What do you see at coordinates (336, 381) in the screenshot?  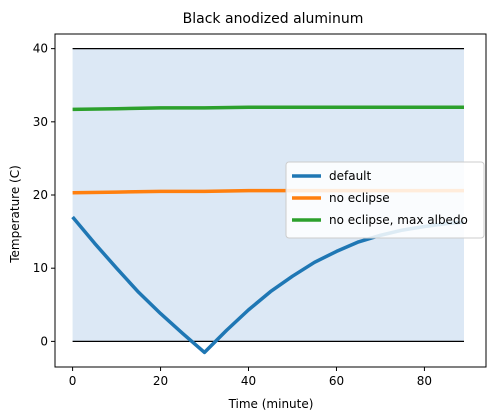 I see `x-tick-label: 60` at bounding box center [336, 381].